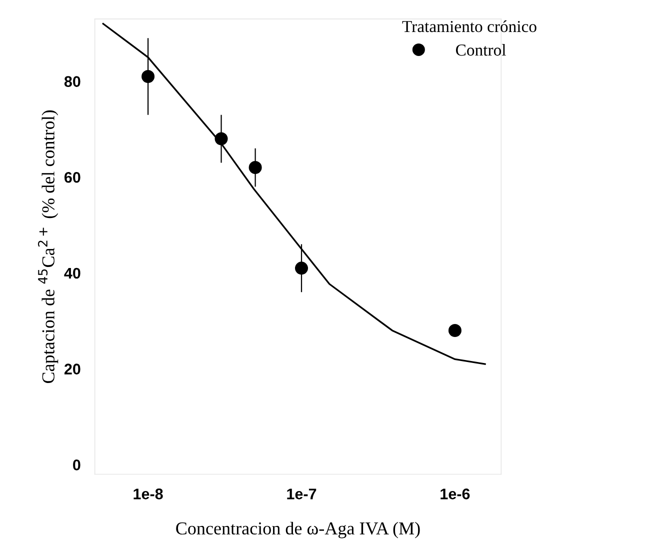 This screenshot has height=542, width=645. Describe the element at coordinates (148, 494) in the screenshot. I see `x-tick-label: 1e-8` at that location.